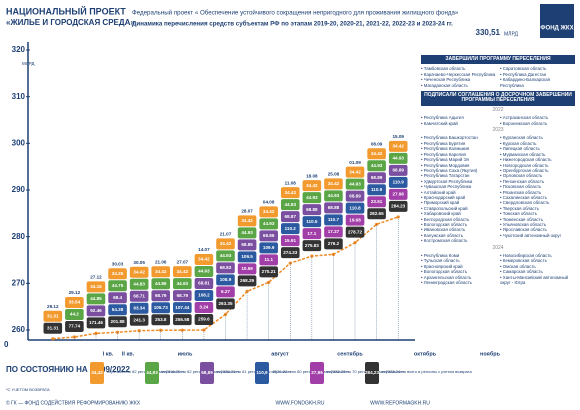 This screenshot has width=580, height=410. I want to click on region: Сахалинская область, so click(537, 197).